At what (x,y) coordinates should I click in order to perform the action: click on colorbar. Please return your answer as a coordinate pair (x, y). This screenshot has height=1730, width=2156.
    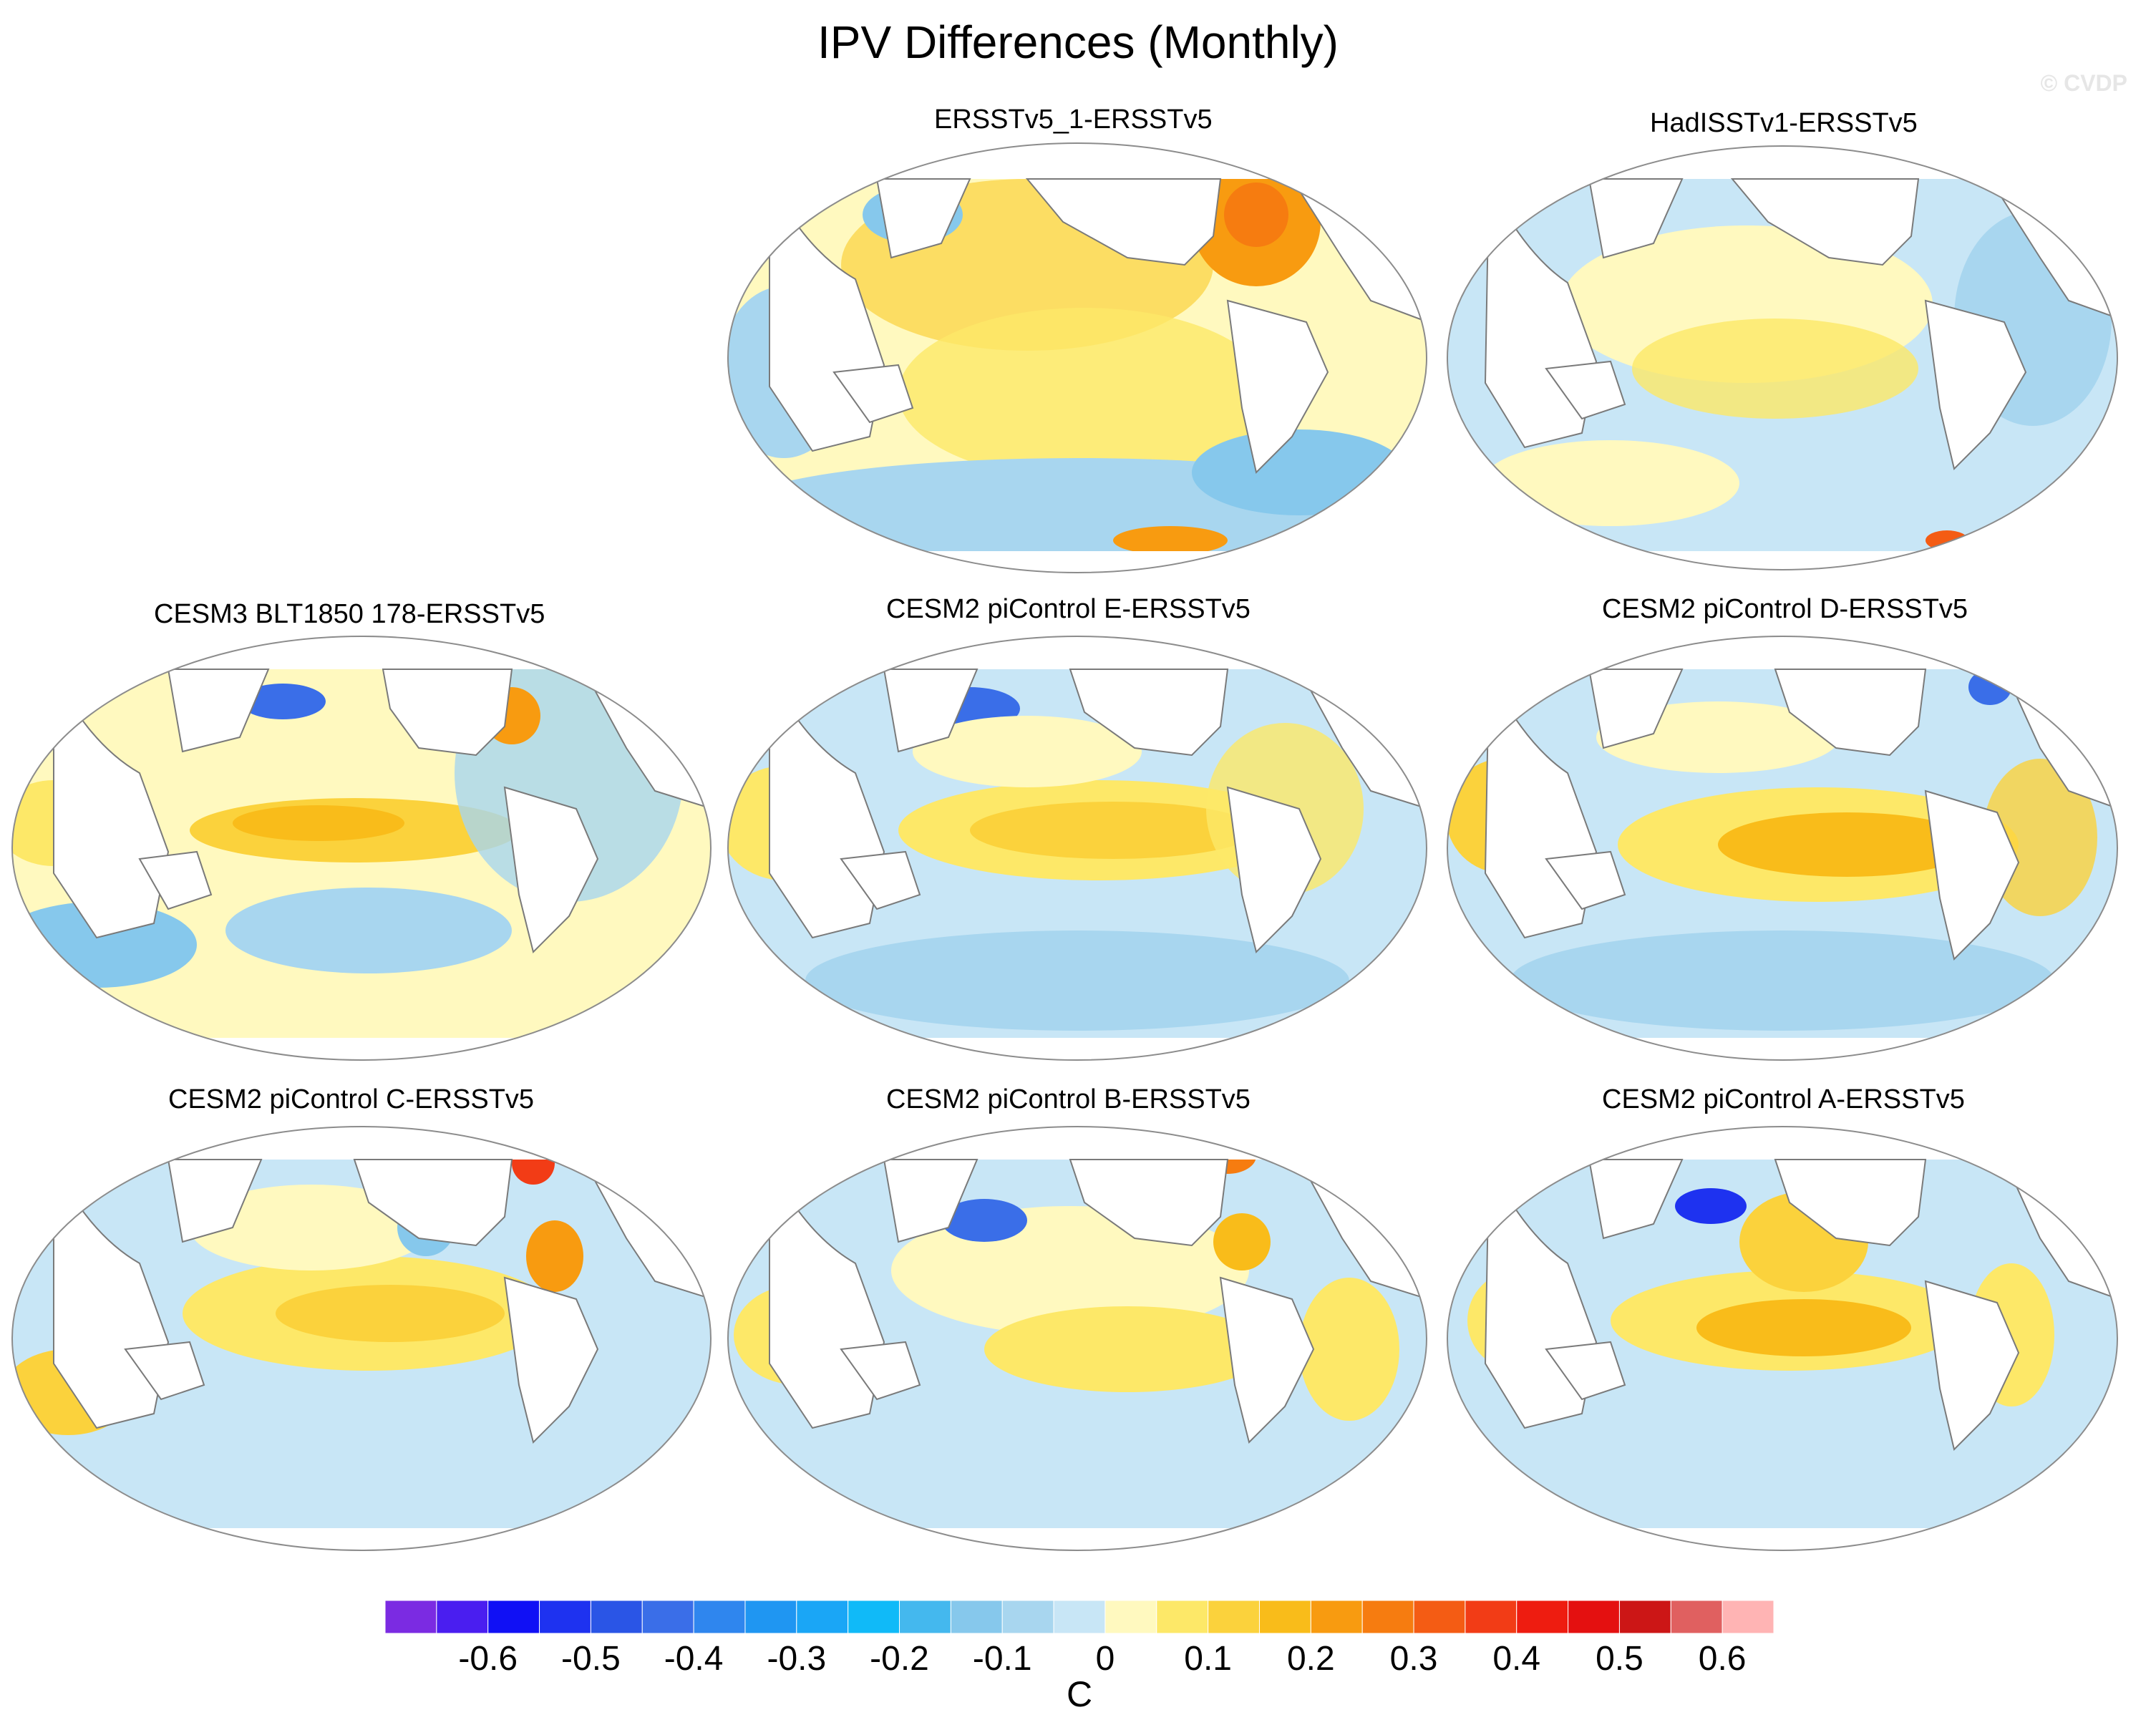
    Looking at the image, I should click on (1080, 1617).